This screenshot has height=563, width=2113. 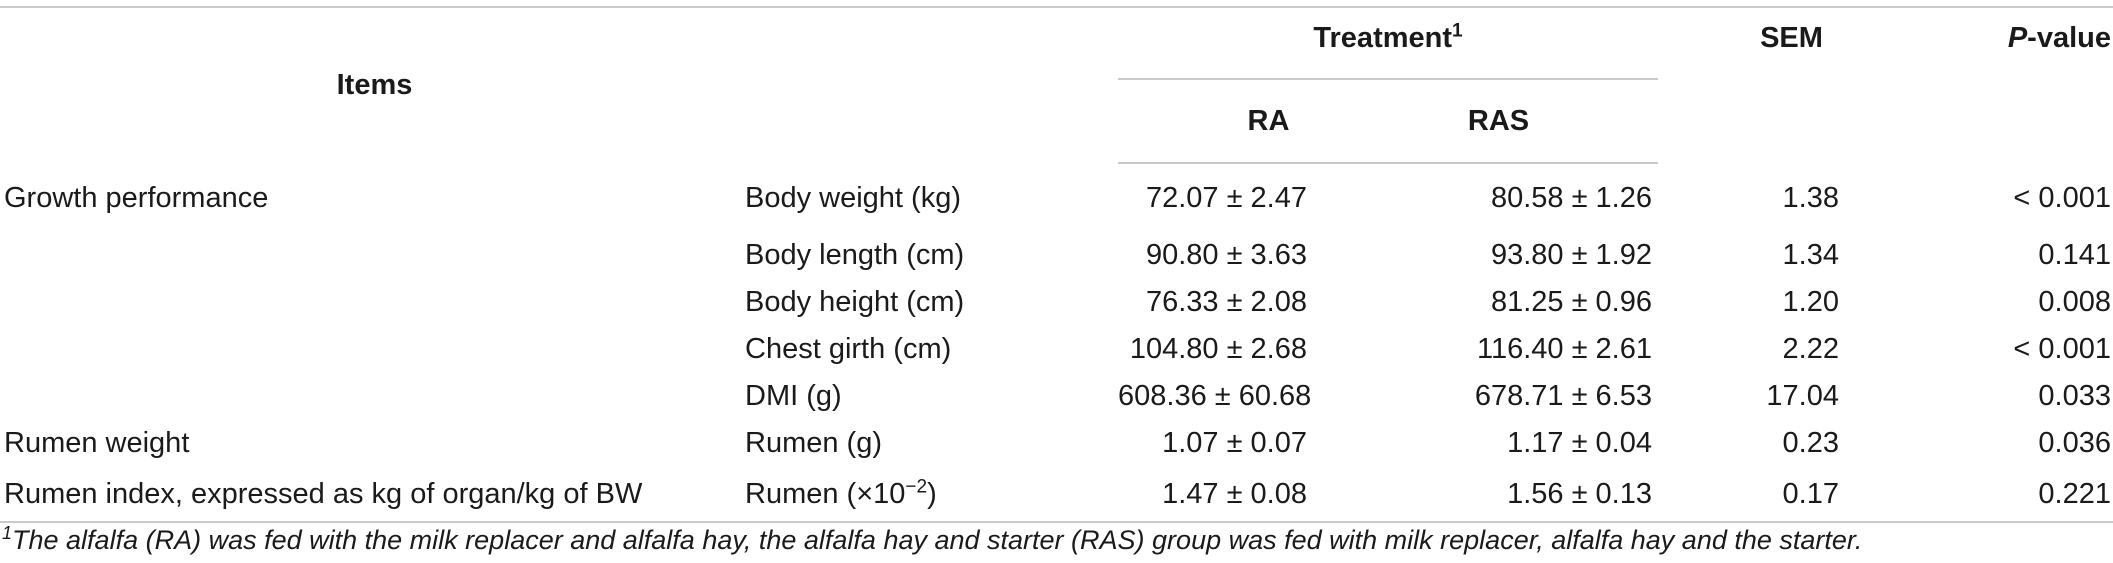 I want to click on row-sub-item: Rumen (×10−2), so click(x=931, y=495).